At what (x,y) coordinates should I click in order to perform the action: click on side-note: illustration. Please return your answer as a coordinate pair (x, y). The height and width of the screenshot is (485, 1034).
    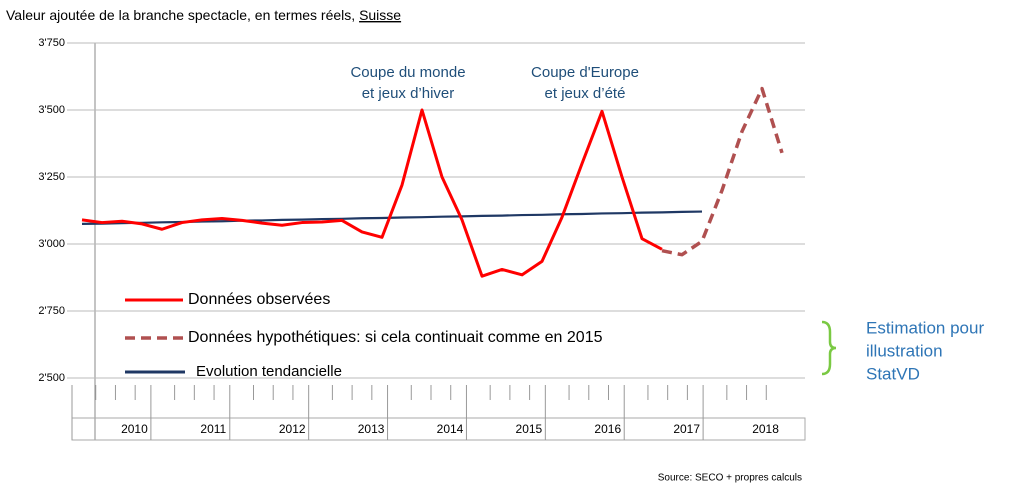
    Looking at the image, I should click on (904, 350).